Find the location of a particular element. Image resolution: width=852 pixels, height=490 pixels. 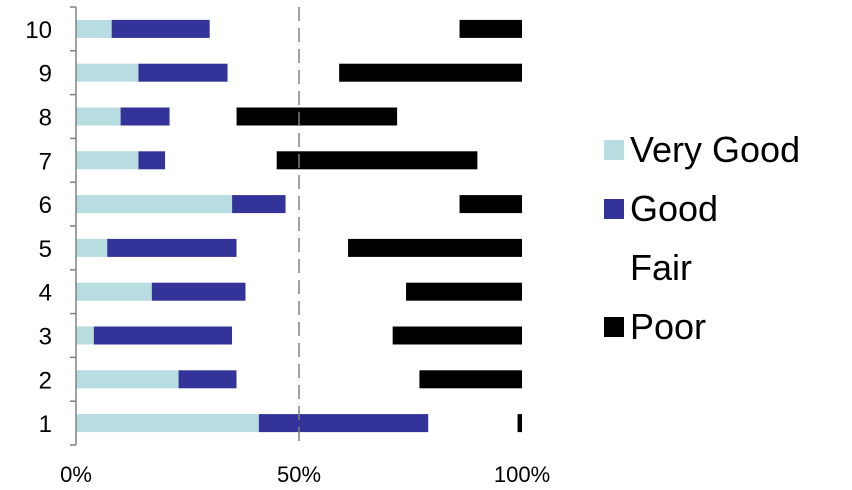

y-tick-label-1: 1 is located at coordinates (45, 424).